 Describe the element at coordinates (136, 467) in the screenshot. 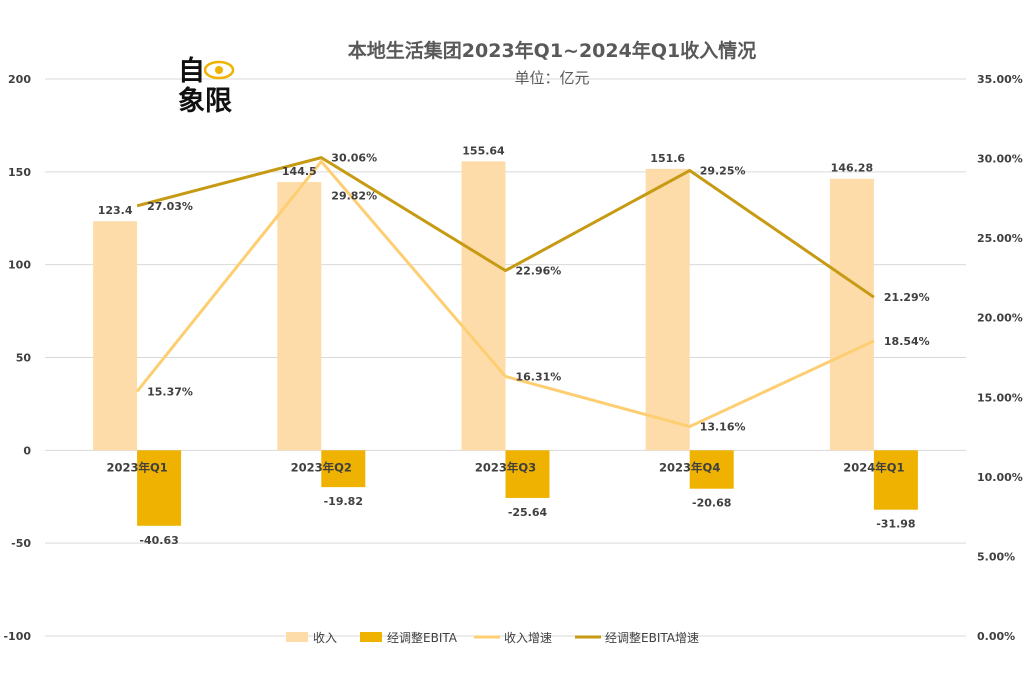

I see `x-tick-label: 2023年Q1` at that location.